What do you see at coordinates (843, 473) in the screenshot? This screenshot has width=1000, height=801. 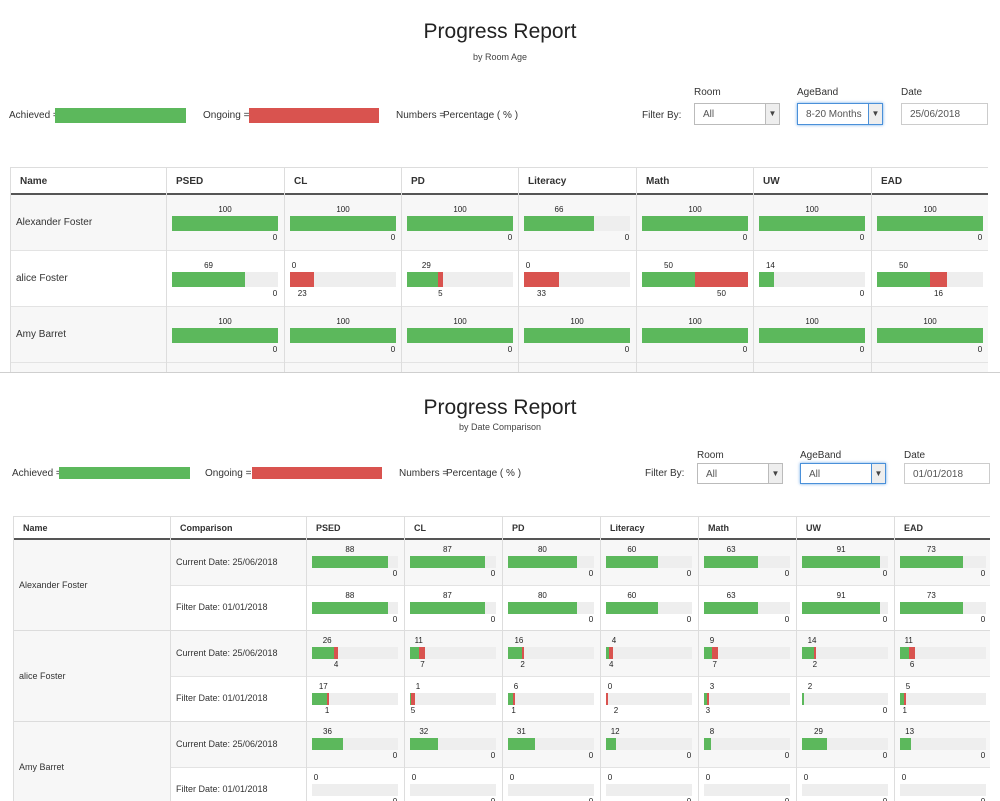 I see `ageband-select: All ▼` at bounding box center [843, 473].